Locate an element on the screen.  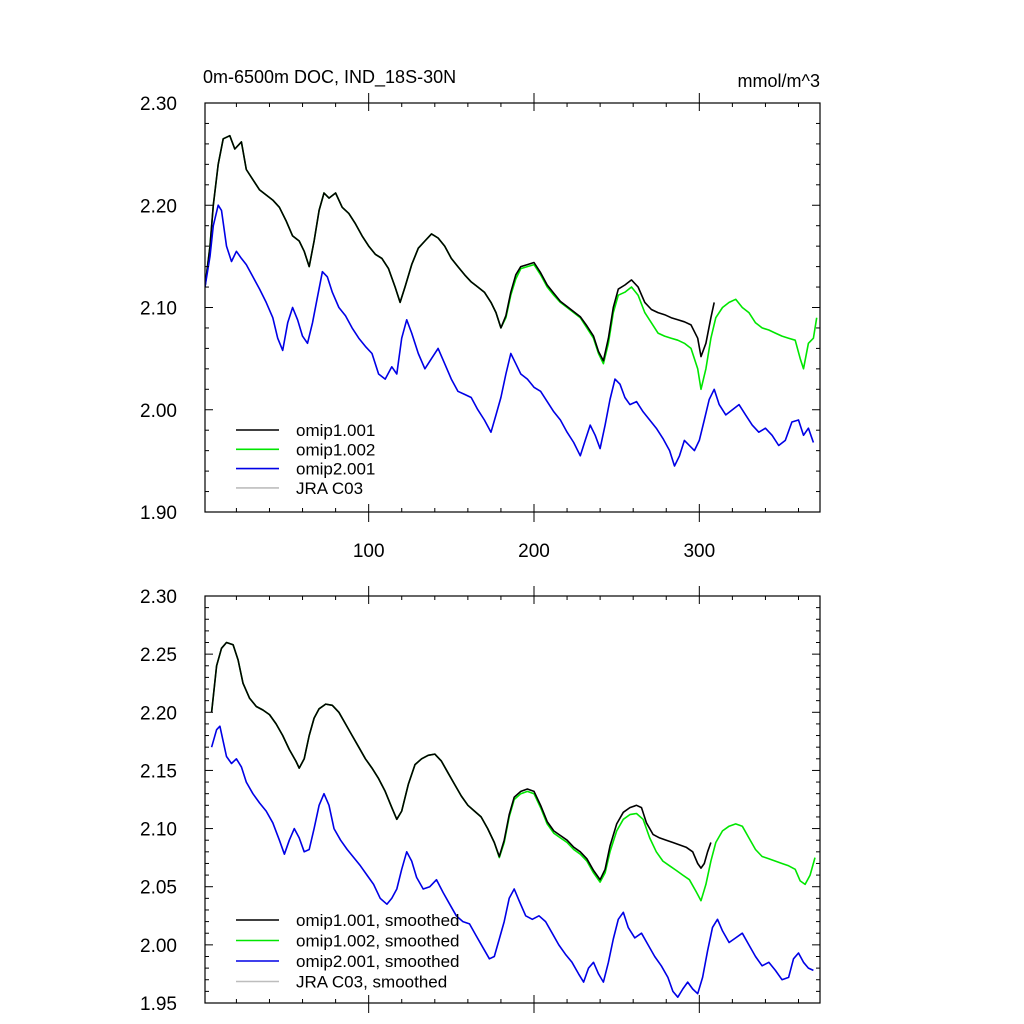
x-tick-label: 300 is located at coordinates (699, 551).